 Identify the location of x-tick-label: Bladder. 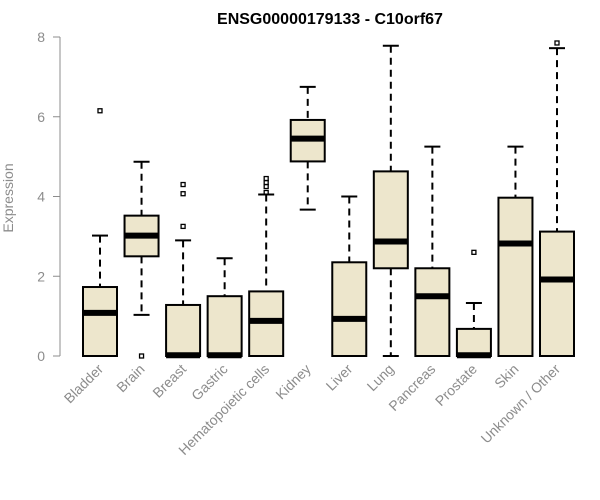
(84, 384).